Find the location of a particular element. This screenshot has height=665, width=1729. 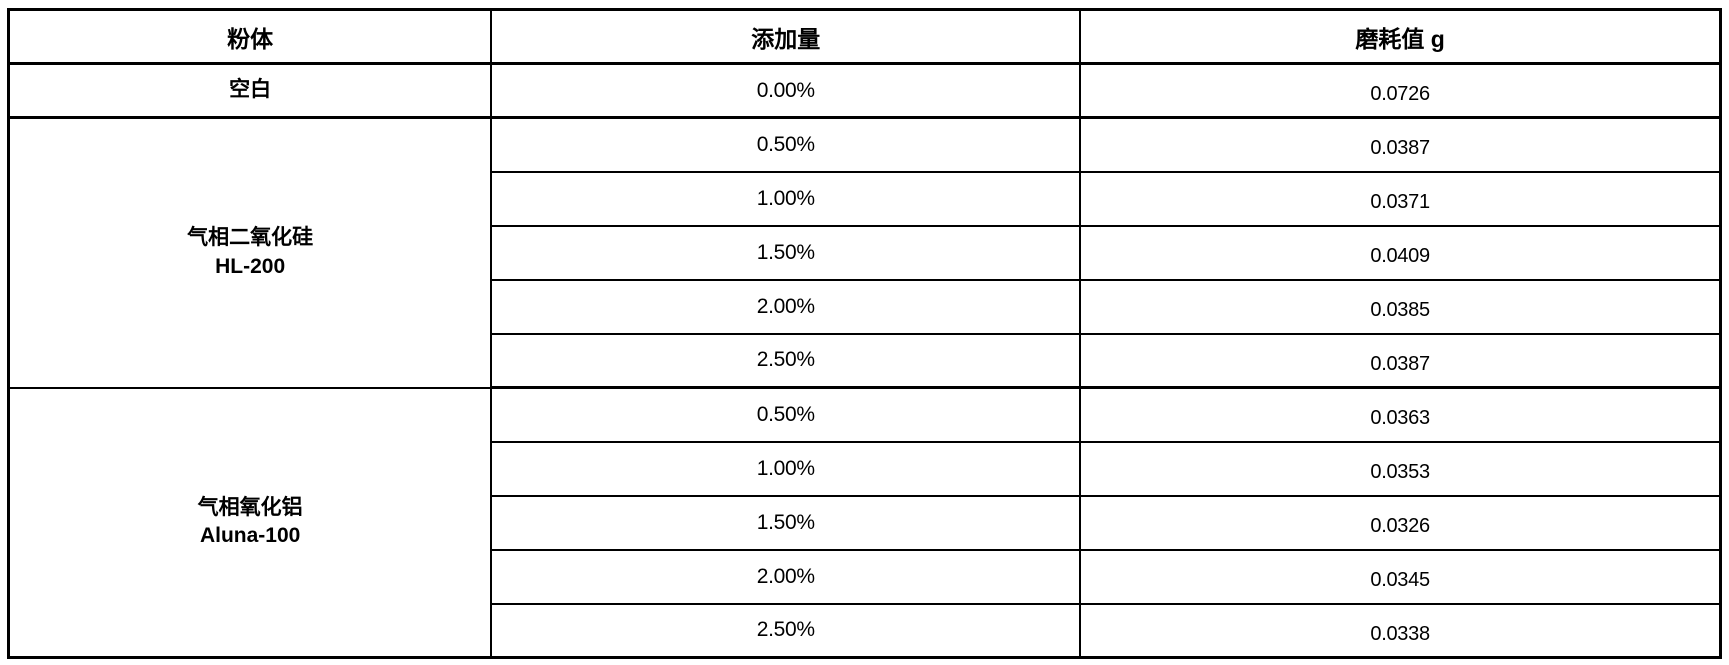

powder-cell-silica: 气相二氧化硅 HL-200 is located at coordinates (250, 252).